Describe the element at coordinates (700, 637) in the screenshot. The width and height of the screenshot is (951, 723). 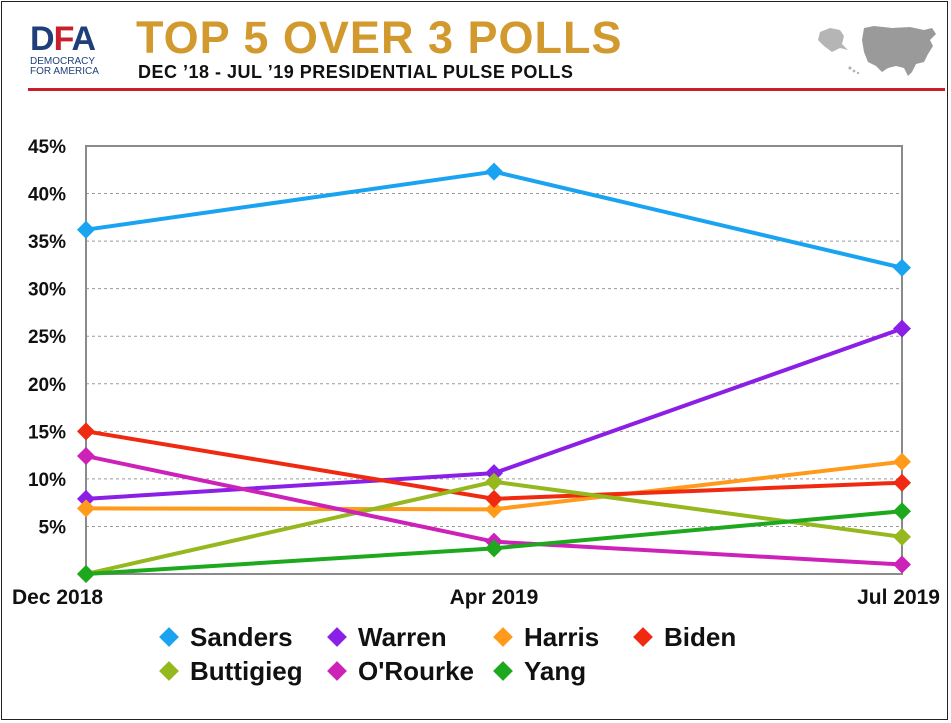
I see `legend-label: Biden` at that location.